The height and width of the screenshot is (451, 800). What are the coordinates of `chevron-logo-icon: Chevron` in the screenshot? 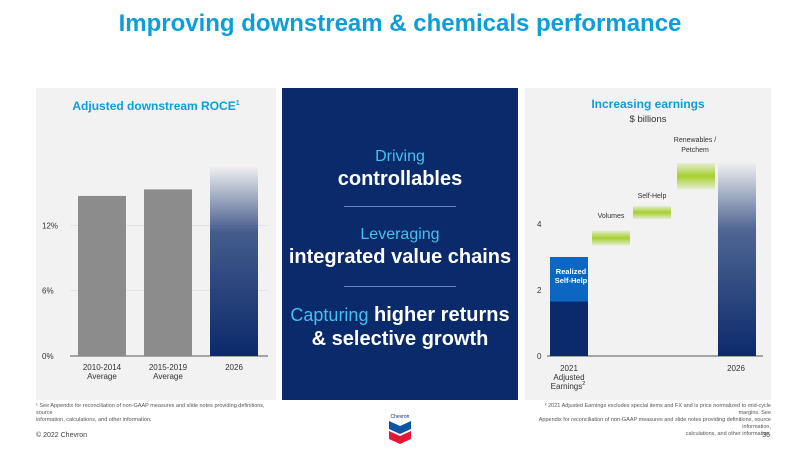 It's located at (400, 429).